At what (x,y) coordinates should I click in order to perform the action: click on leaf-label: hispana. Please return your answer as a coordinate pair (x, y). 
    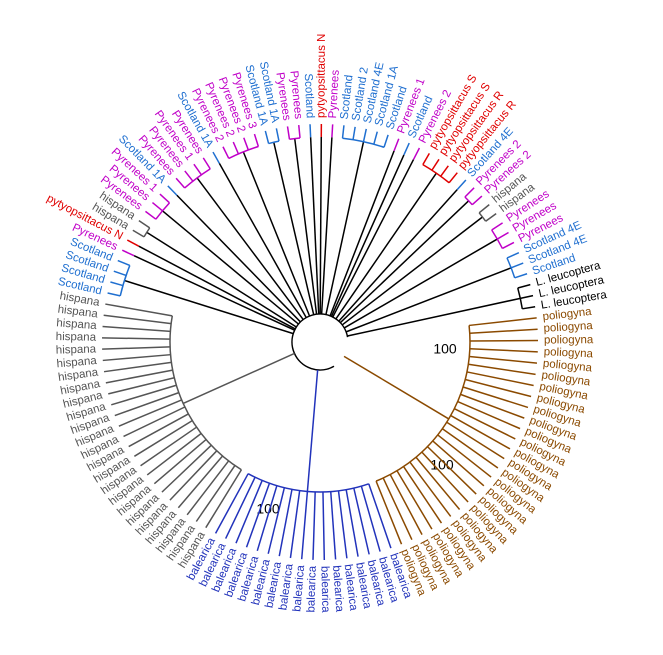
    Looking at the image, I should click on (78, 312).